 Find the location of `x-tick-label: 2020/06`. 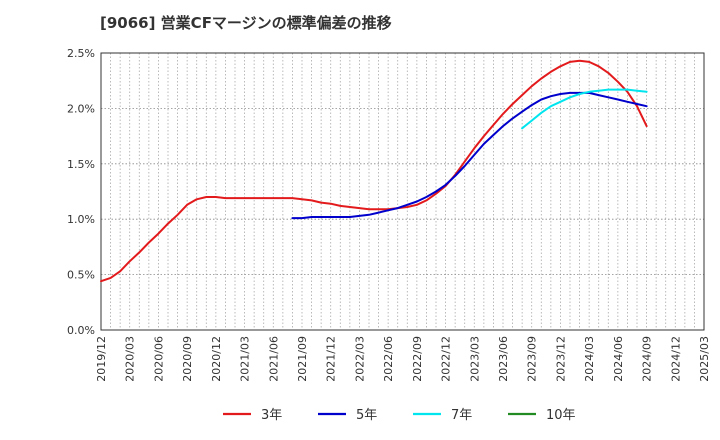

x-tick-label: 2020/06 is located at coordinates (158, 359).